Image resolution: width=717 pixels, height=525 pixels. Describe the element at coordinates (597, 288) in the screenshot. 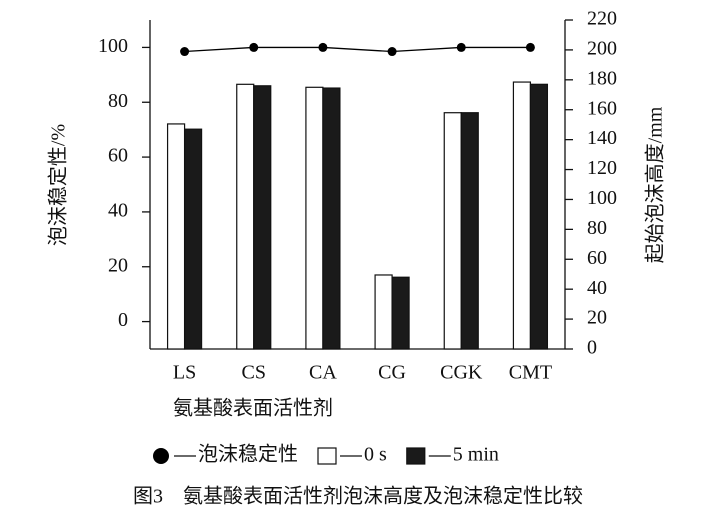

I see `y2-tick-label: 40` at that location.